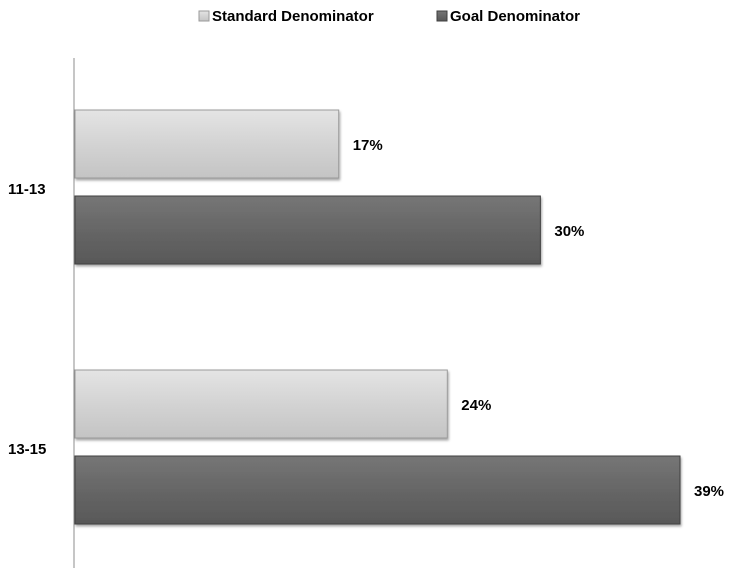 This screenshot has width=729, height=571. Describe the element at coordinates (709, 491) in the screenshot. I see `data-label-goal-13-15: 39%` at that location.